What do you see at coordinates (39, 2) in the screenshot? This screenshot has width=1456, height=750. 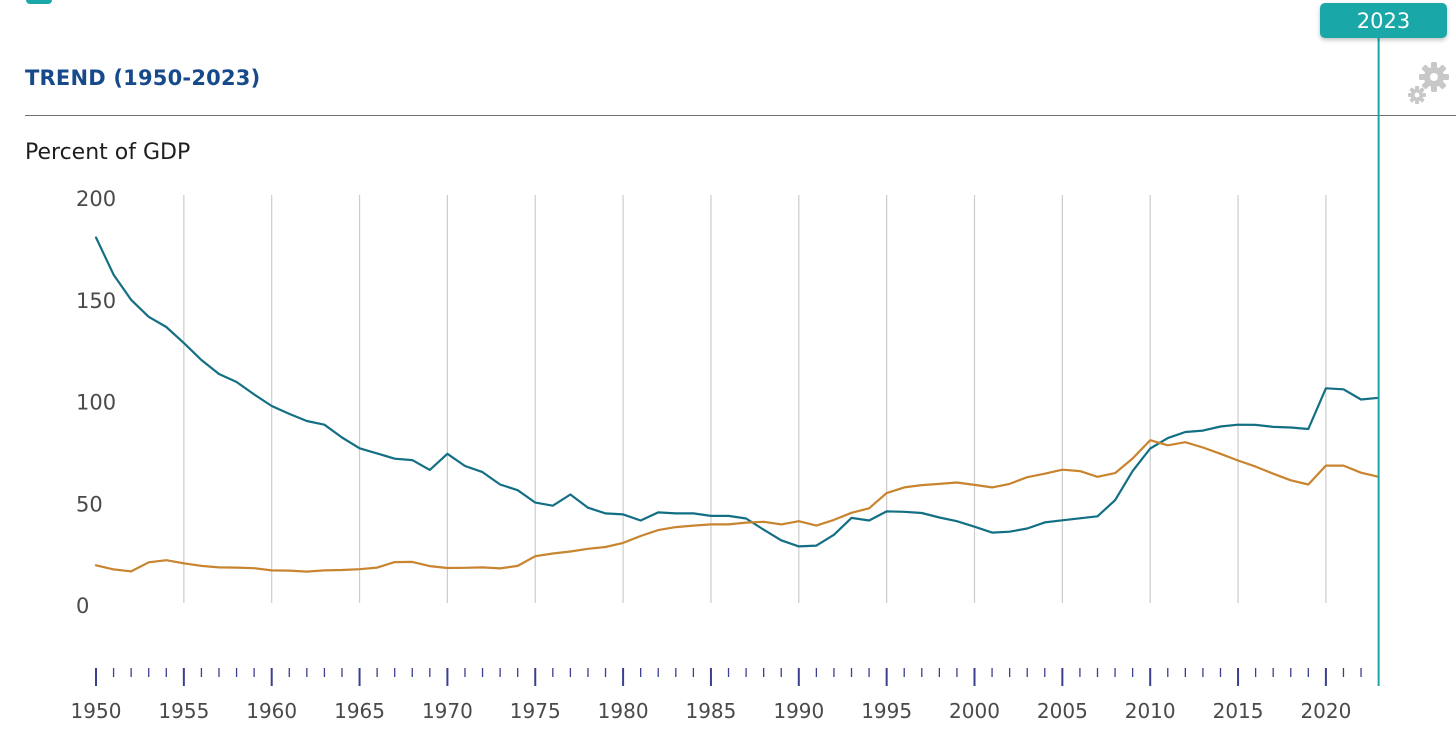 I see `legend-swatch` at bounding box center [39, 2].